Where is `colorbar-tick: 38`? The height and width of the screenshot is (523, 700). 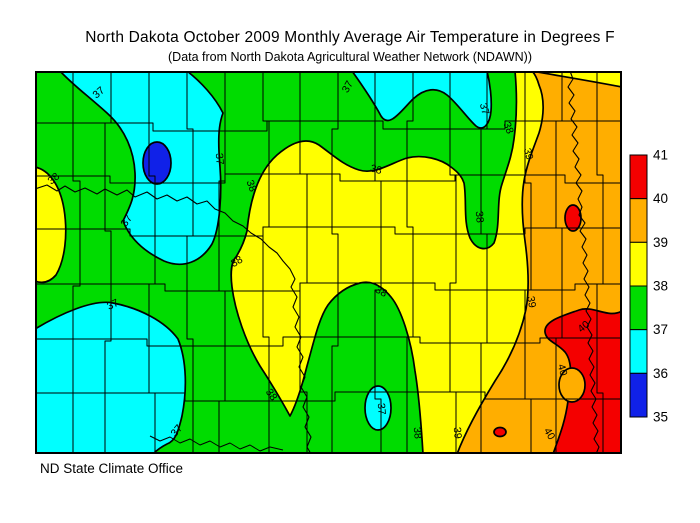
colorbar-tick: 38 is located at coordinates (660, 286).